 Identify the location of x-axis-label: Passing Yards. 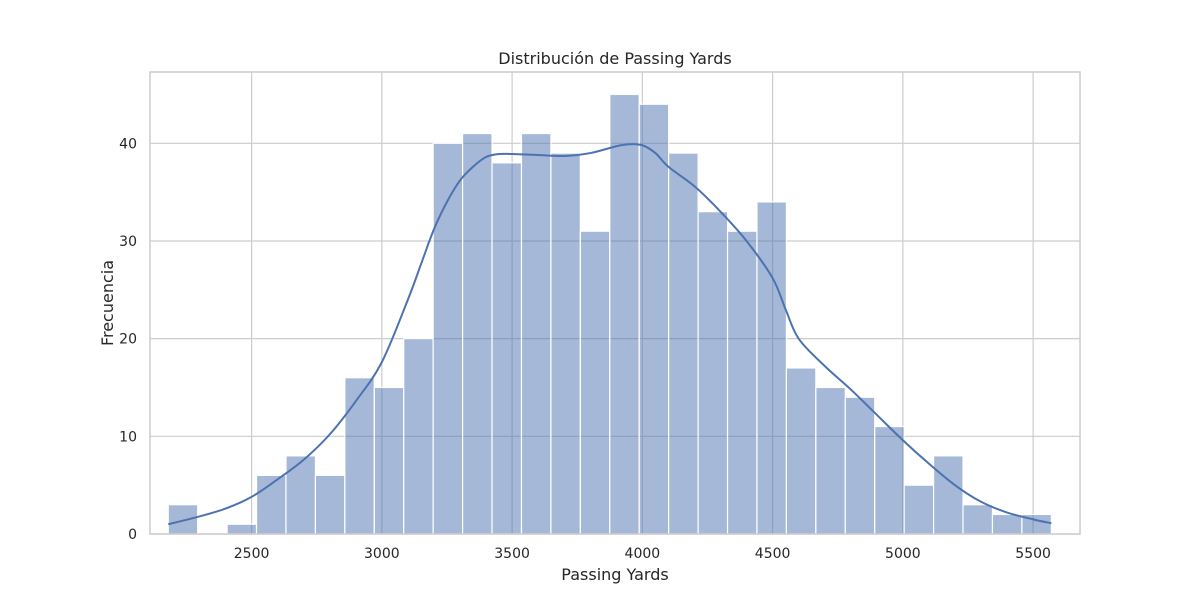
(614, 574).